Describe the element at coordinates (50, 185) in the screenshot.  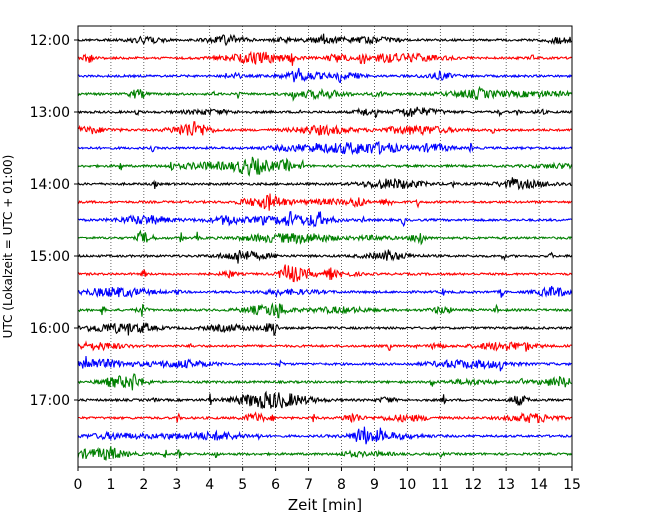
I see `y-tick-label: 14:00` at that location.